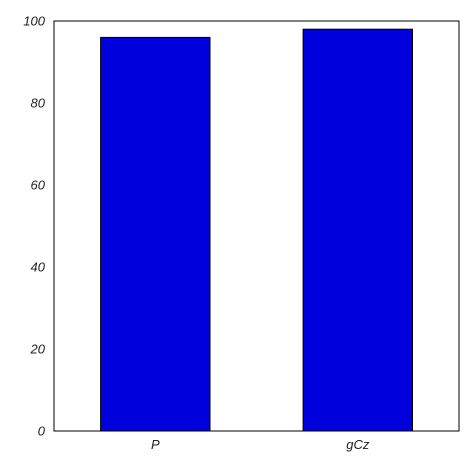 This screenshot has height=474, width=474. What do you see at coordinates (38, 267) in the screenshot?
I see `y-tick-label-40: 40` at bounding box center [38, 267].